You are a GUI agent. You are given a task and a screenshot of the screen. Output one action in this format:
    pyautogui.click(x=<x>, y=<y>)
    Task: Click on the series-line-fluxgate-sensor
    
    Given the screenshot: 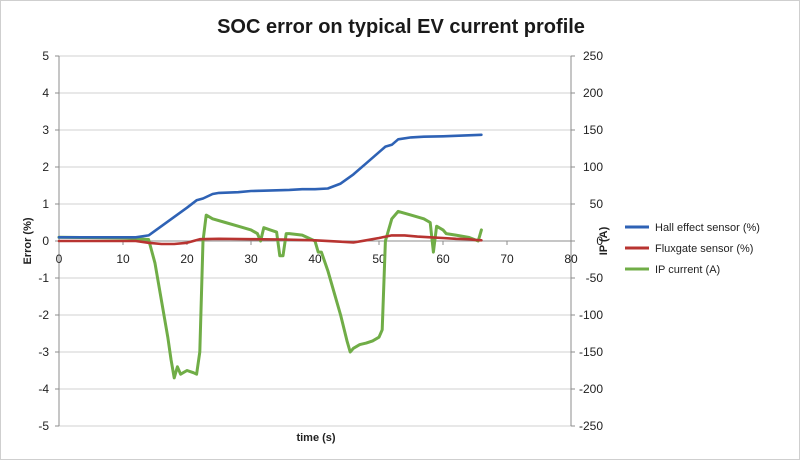 What is the action you would take?
    pyautogui.click(x=270, y=240)
    